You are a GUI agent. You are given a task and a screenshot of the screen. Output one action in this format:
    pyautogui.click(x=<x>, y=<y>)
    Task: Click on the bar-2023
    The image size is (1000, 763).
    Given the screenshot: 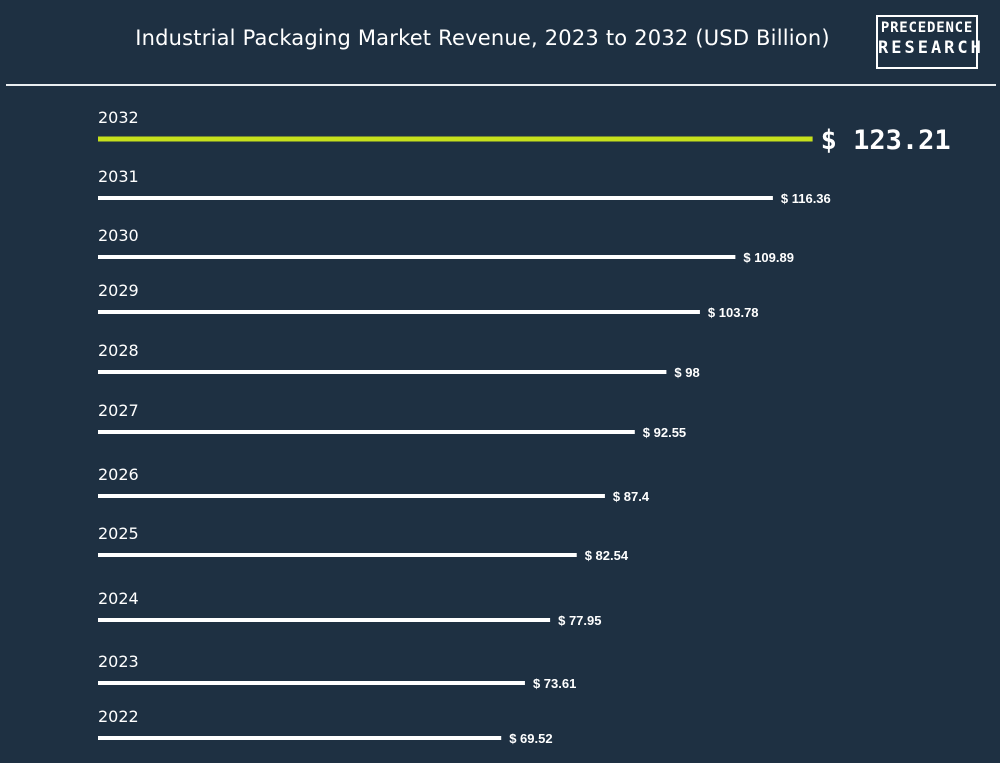 What is the action you would take?
    pyautogui.click(x=311, y=683)
    